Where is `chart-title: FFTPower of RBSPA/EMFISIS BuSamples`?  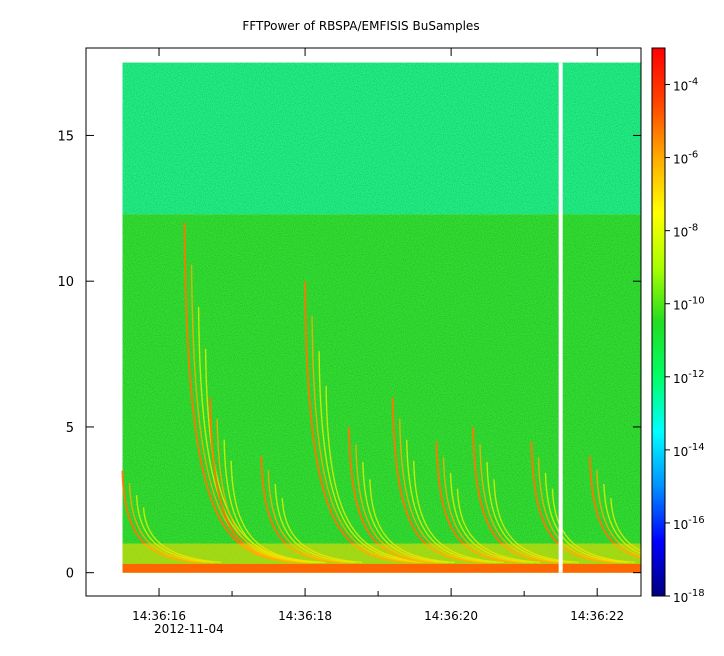
chart-title: FFTPower of RBSPA/EMFISIS BuSamples is located at coordinates (360, 26).